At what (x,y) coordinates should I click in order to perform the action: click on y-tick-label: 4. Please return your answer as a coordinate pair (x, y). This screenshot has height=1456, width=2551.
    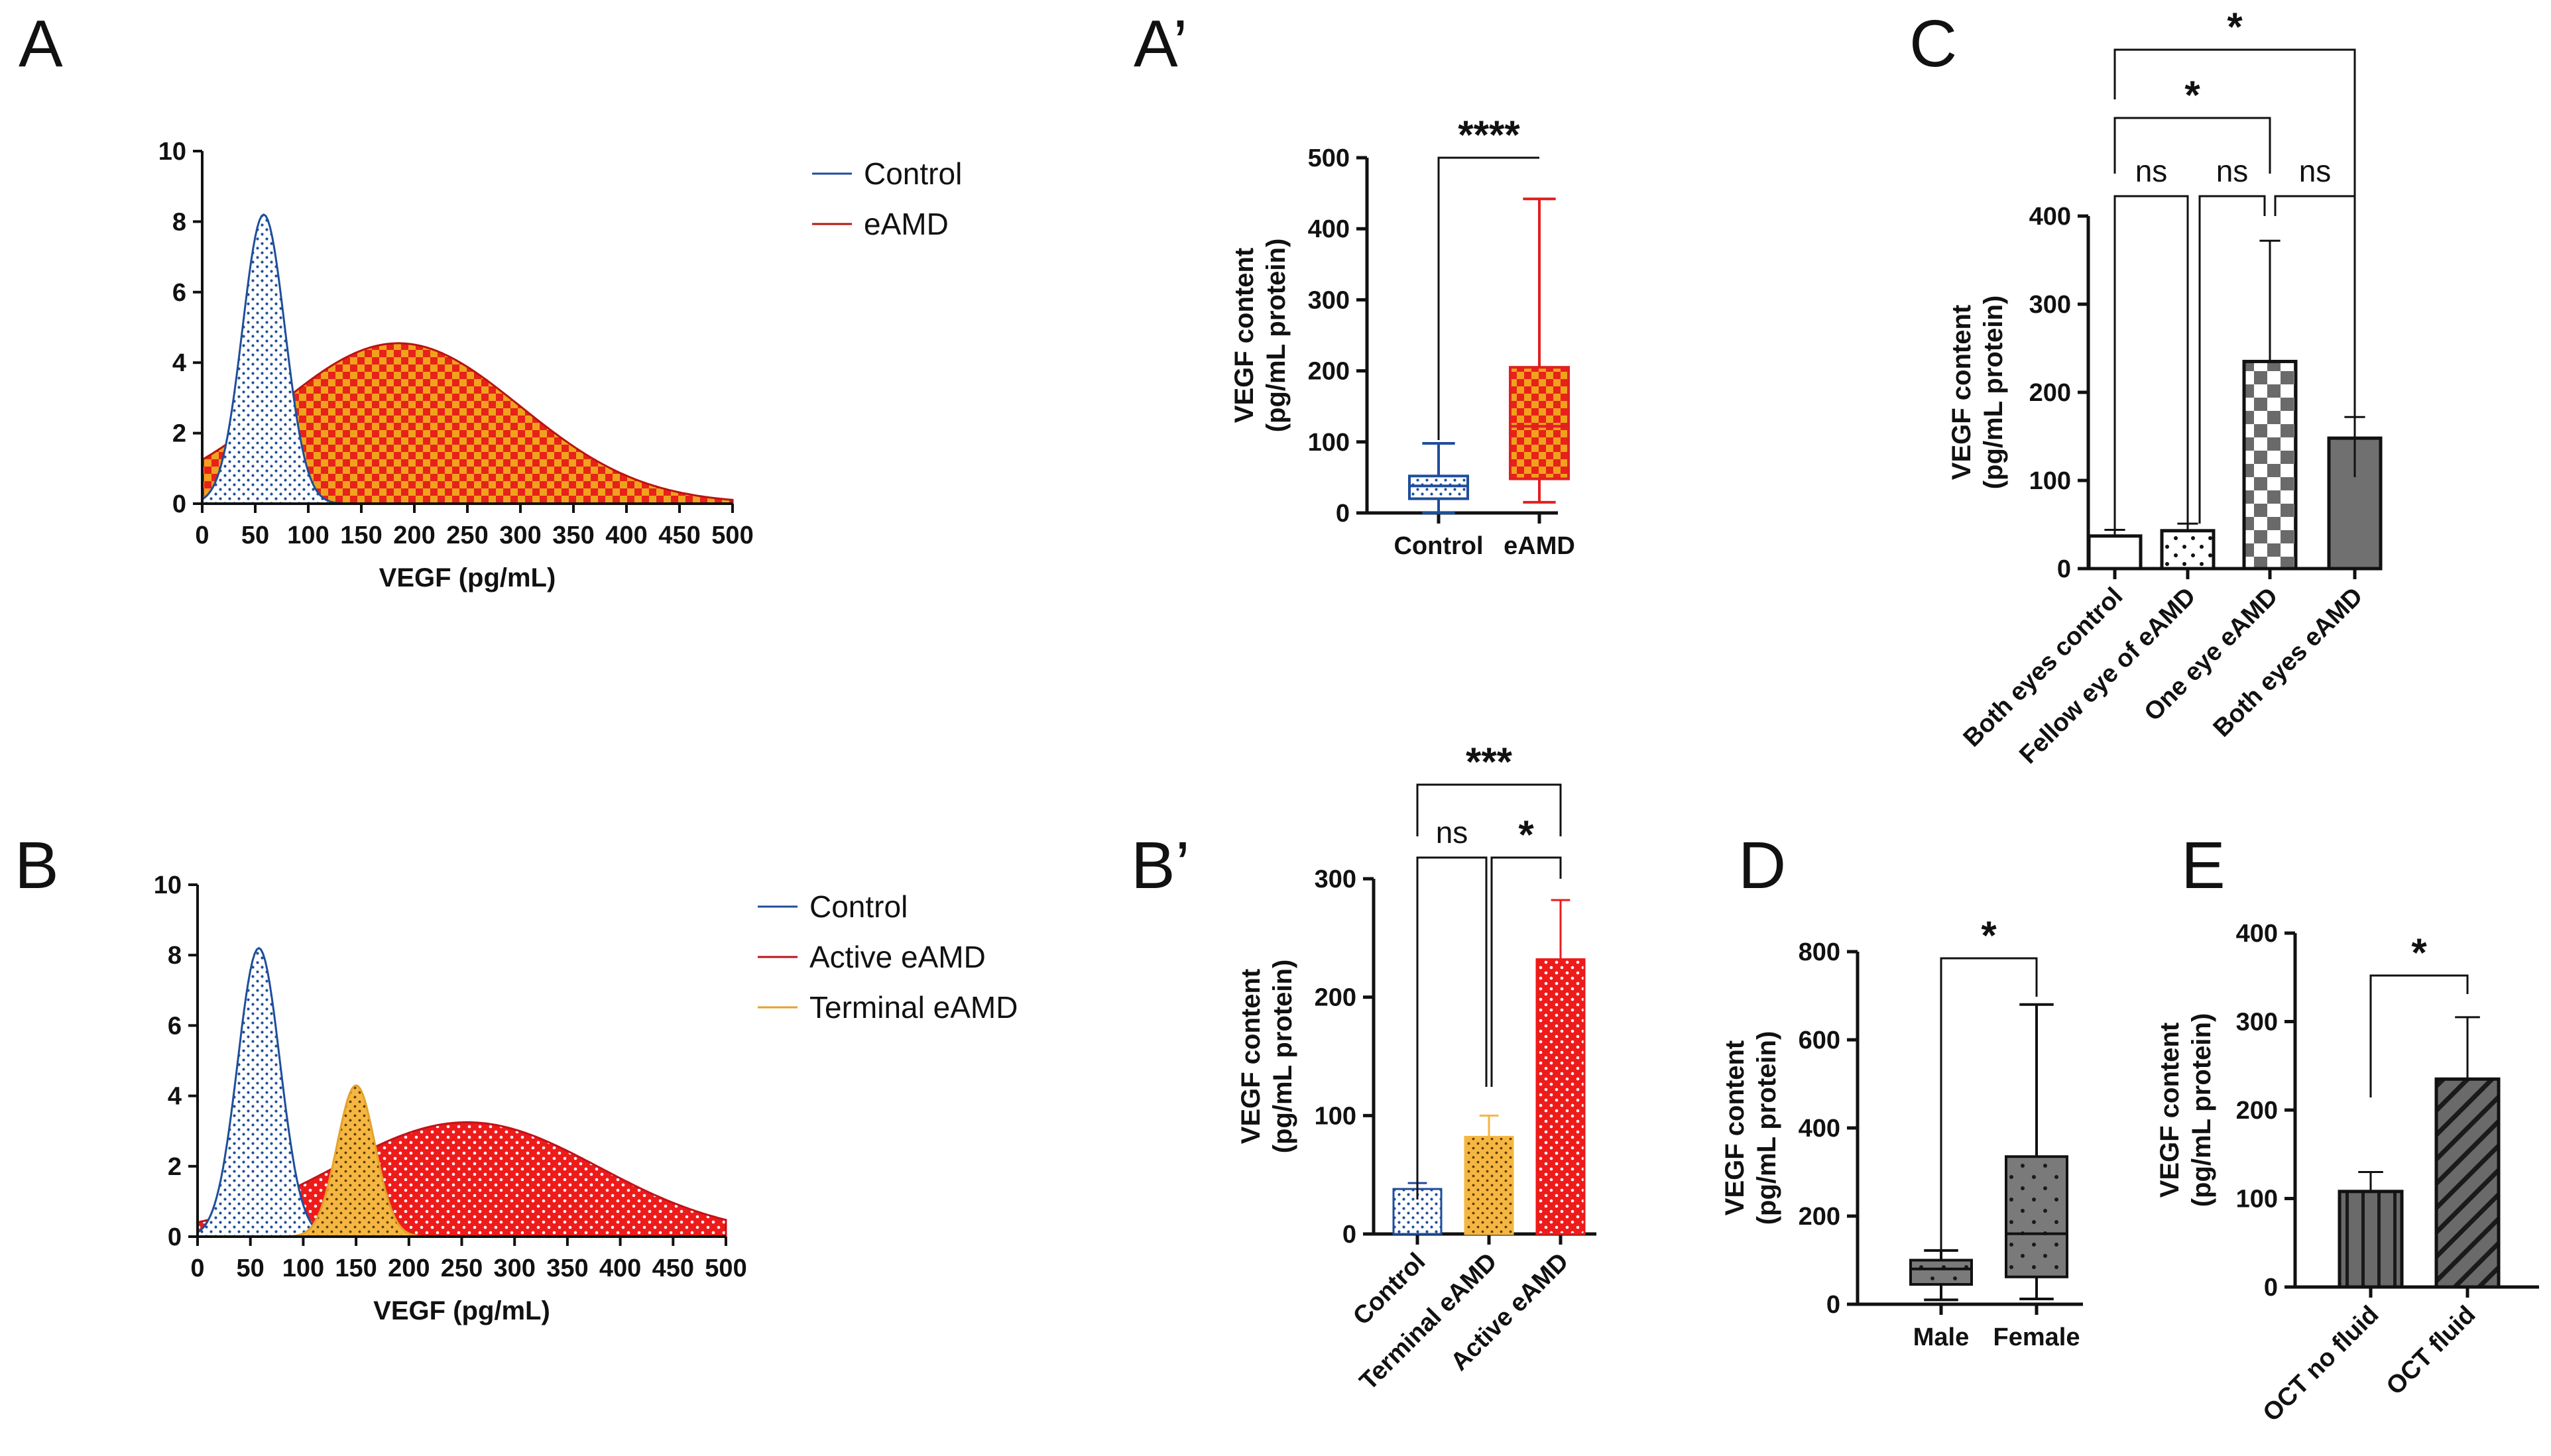
    Looking at the image, I should click on (179, 363).